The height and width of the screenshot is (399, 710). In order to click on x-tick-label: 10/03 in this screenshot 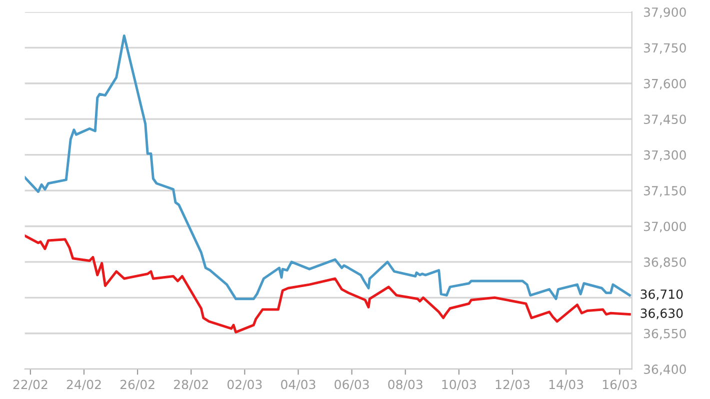, I will do `click(459, 385)`.